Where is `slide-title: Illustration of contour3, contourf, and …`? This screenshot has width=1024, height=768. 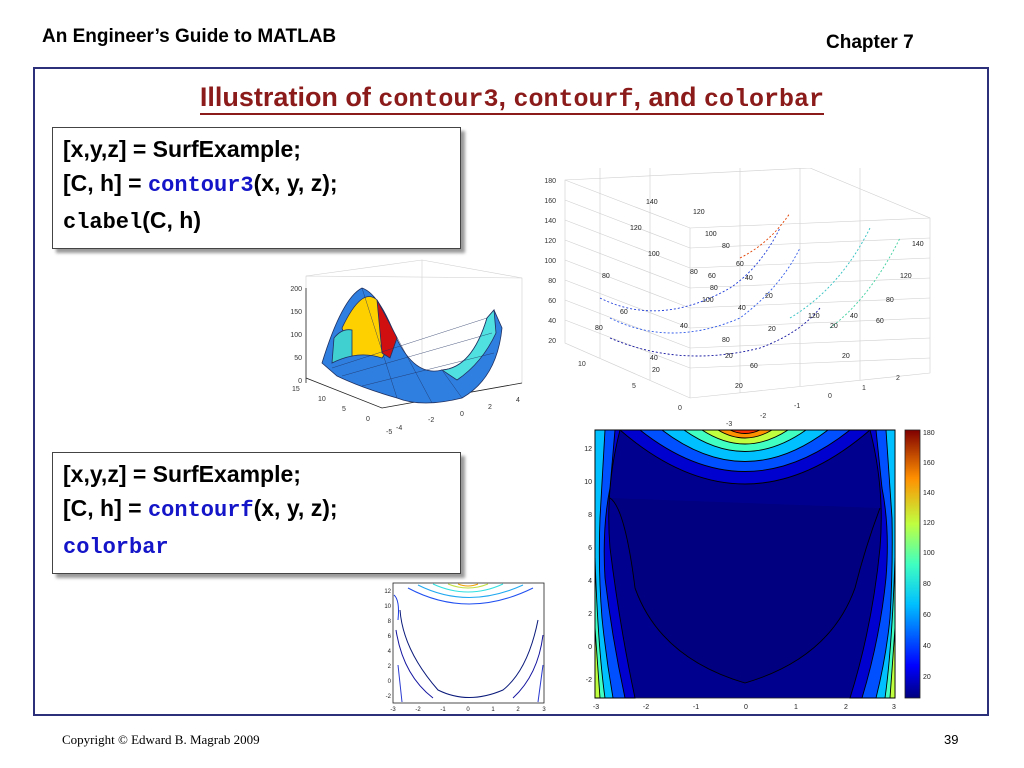
slide-title: Illustration of contour3, contourf, and … is located at coordinates (512, 98).